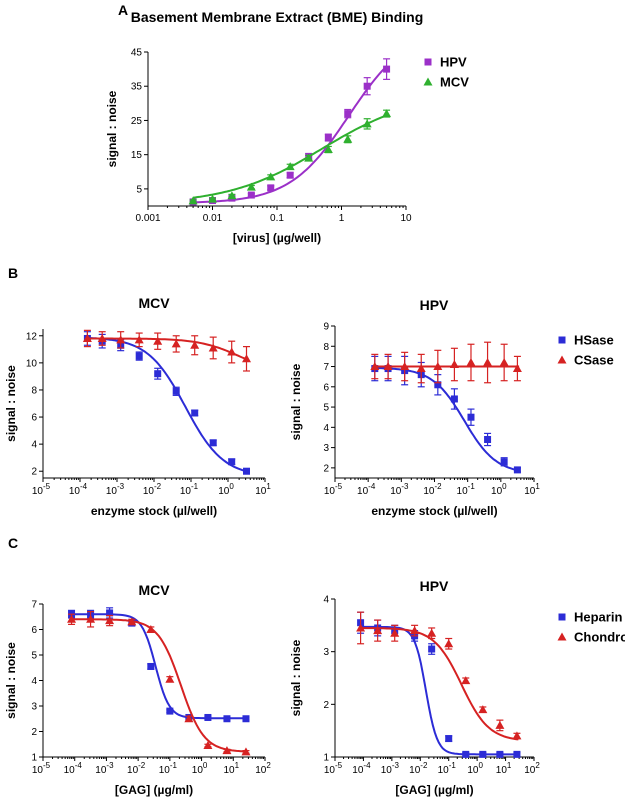 Image resolution: width=625 pixels, height=800 pixels. I want to click on panel-letter-a: A, so click(123, 10).